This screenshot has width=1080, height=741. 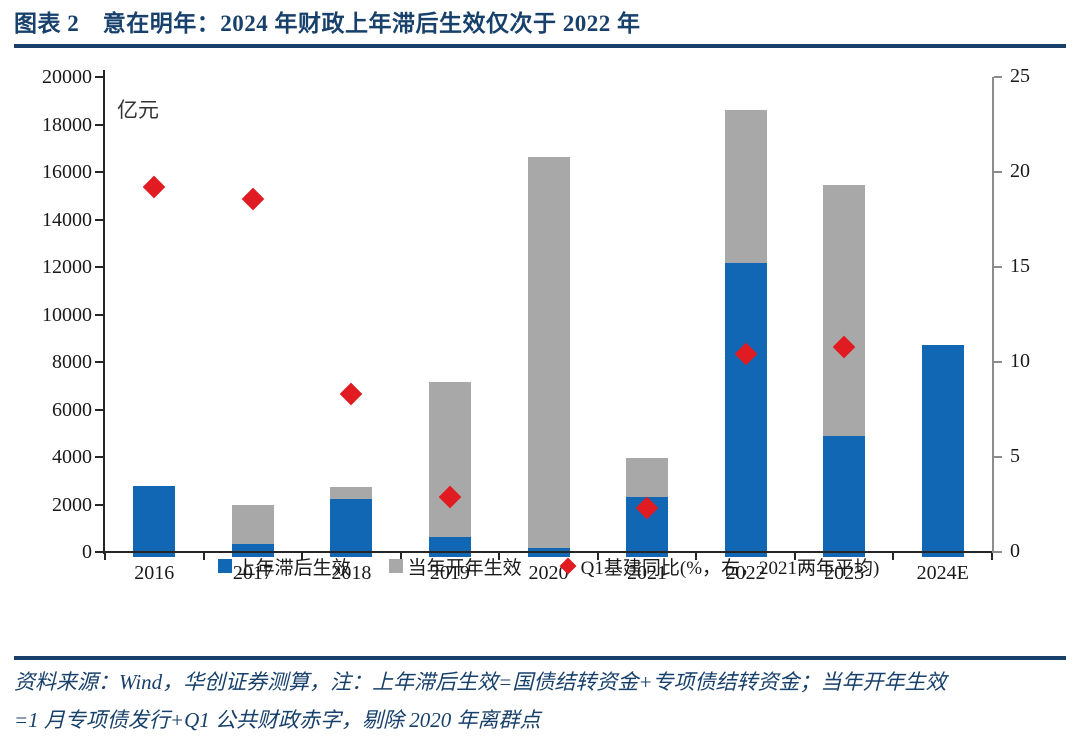 I want to click on legend-diamond-icon, so click(x=568, y=566).